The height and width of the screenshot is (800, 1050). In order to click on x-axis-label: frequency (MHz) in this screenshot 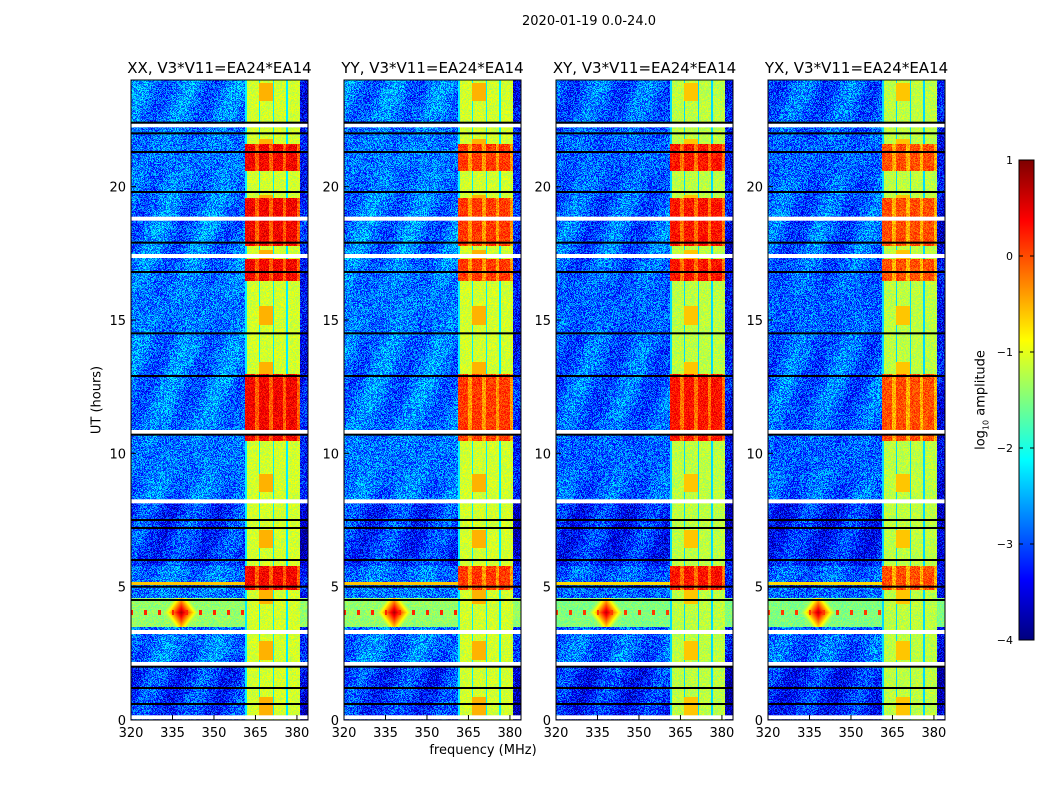, I will do `click(483, 750)`.